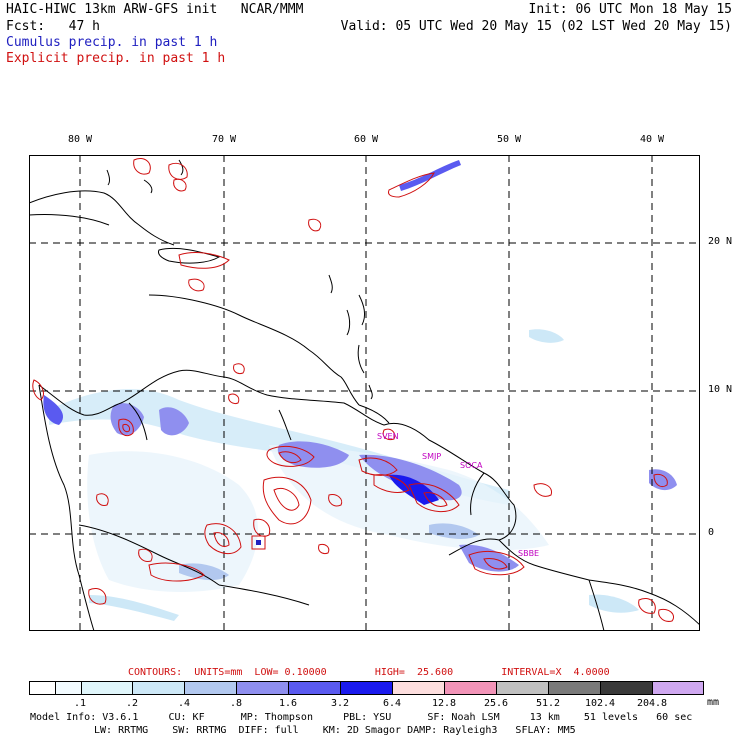  What do you see at coordinates (112, 42) in the screenshot?
I see `cumulus-precip-label: Cumulus precip. in past 1 h` at bounding box center [112, 42].